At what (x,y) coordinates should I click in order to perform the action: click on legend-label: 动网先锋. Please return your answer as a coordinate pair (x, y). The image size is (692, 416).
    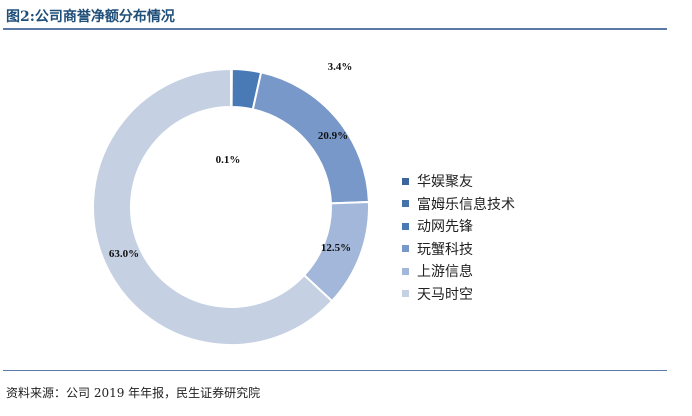
    Looking at the image, I should click on (445, 227).